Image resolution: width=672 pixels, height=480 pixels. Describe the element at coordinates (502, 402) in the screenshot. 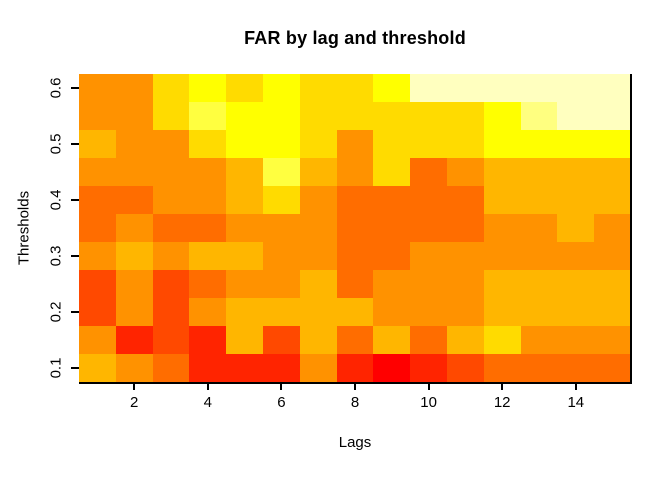

I see `x-tick-label: 12` at that location.